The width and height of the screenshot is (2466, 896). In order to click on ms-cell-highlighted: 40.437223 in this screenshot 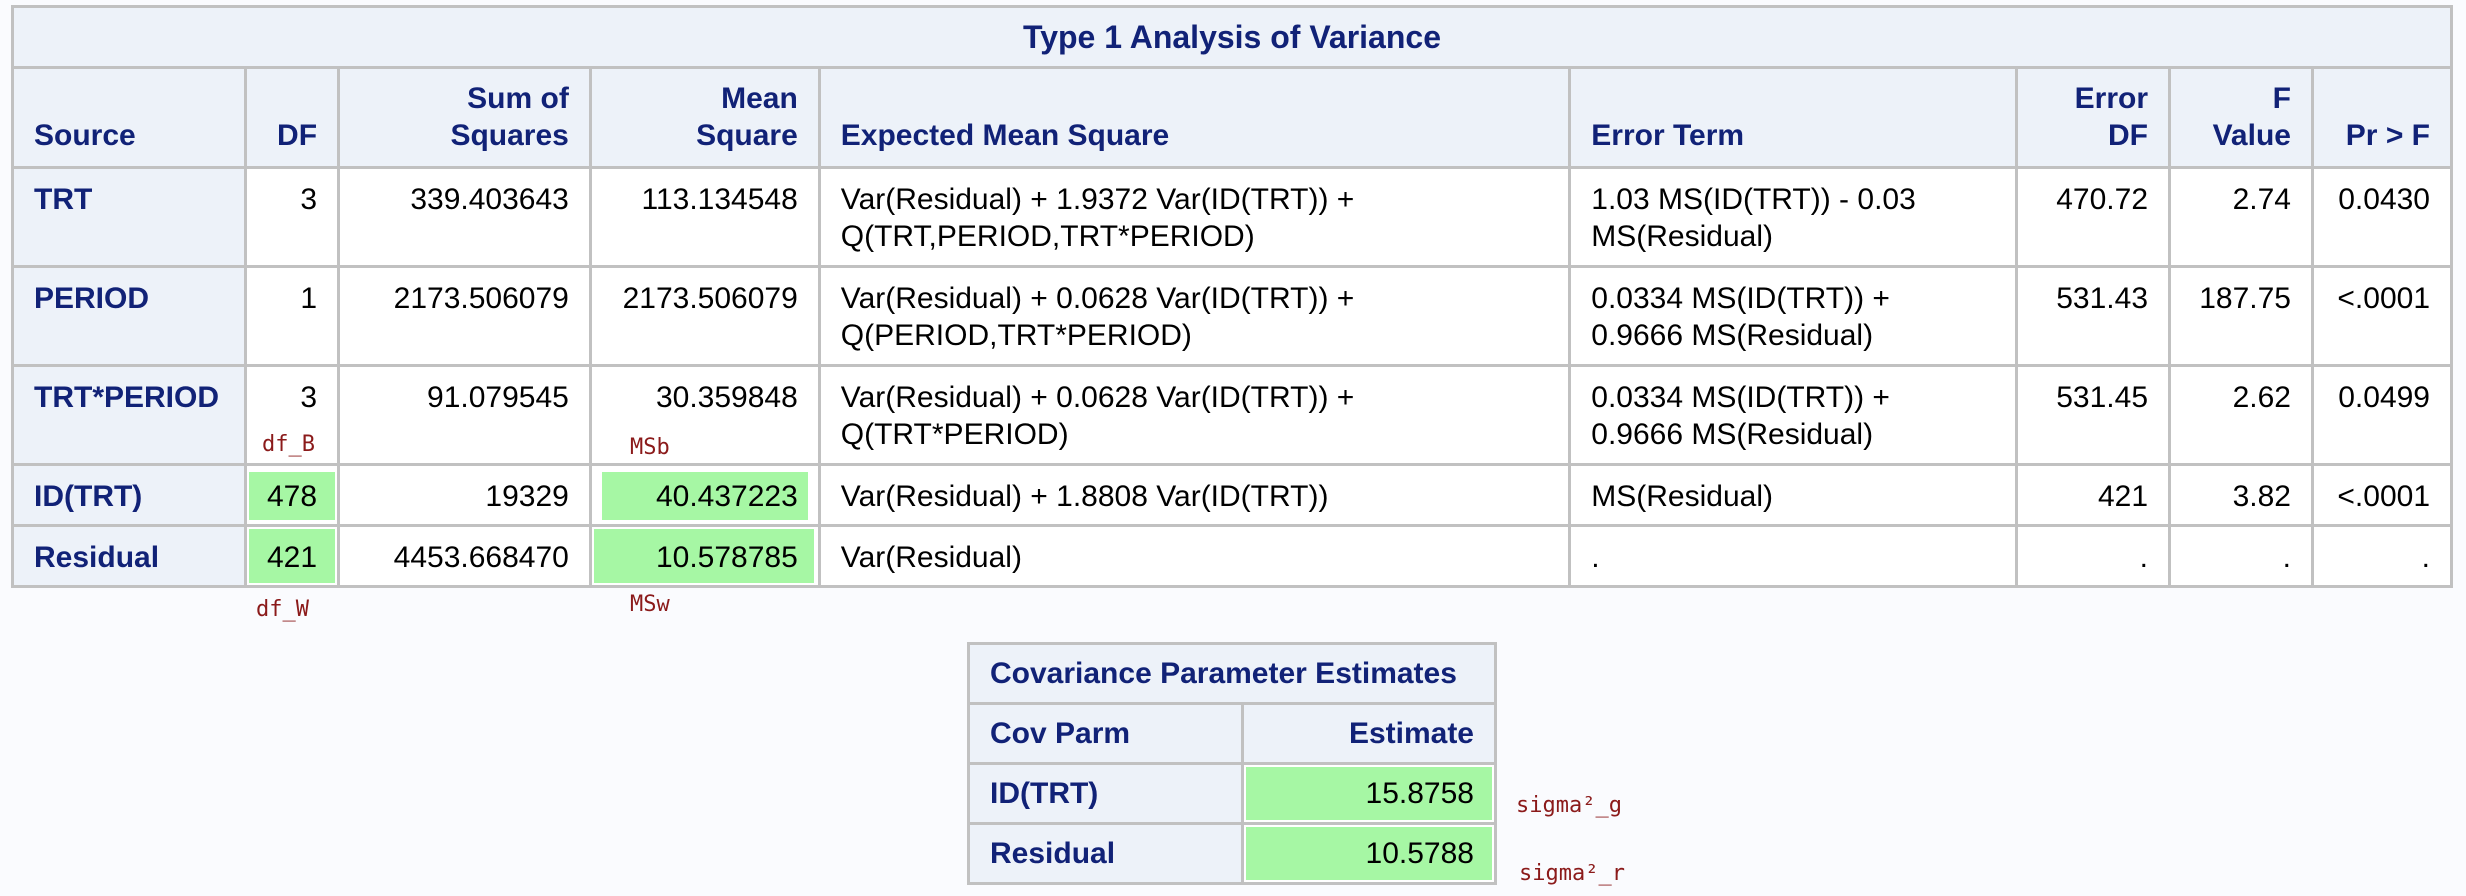, I will do `click(704, 495)`.